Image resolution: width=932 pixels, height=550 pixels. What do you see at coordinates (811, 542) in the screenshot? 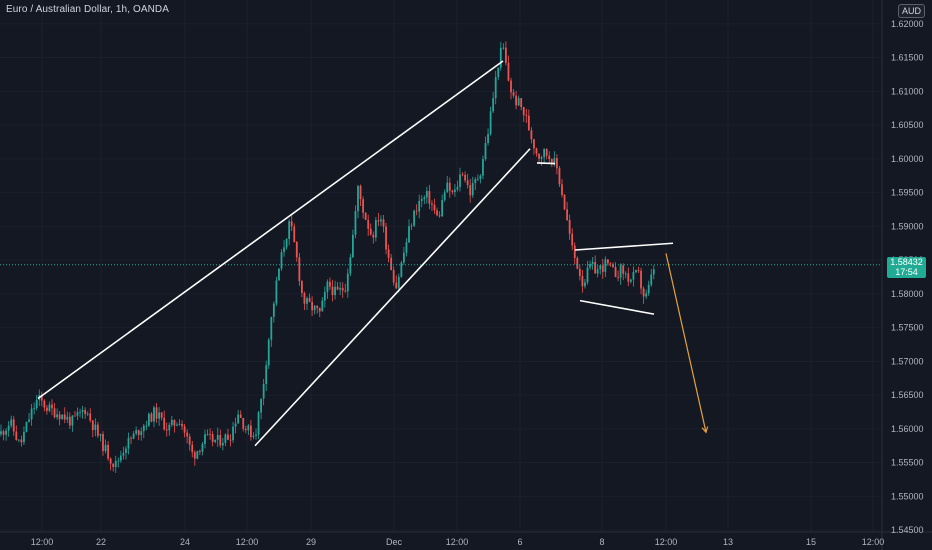
I see `time-tick-label: 15` at bounding box center [811, 542].